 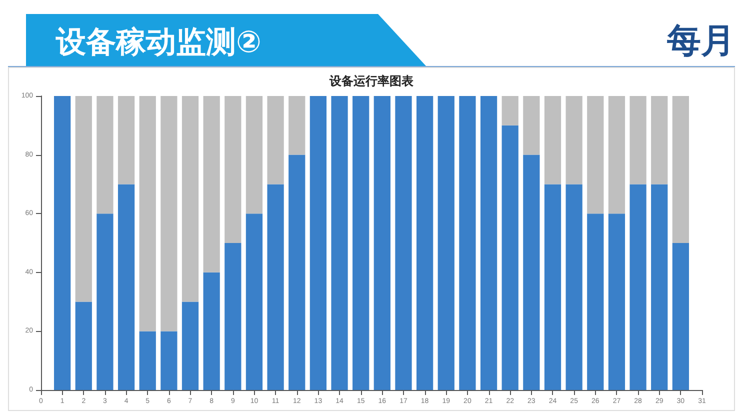 What do you see at coordinates (159, 43) in the screenshot?
I see `chart-title: 设备稼动监测②` at bounding box center [159, 43].